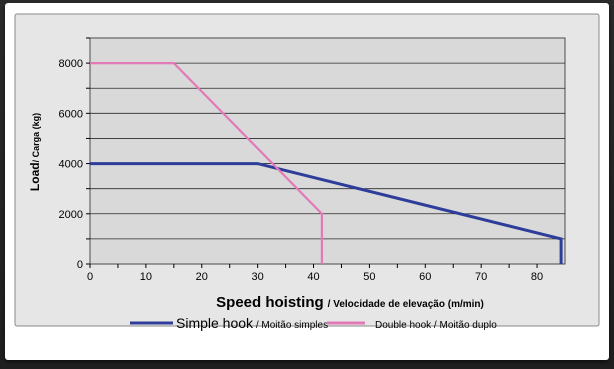  What do you see at coordinates (313, 277) in the screenshot?
I see `x-tick-label: 40` at bounding box center [313, 277].